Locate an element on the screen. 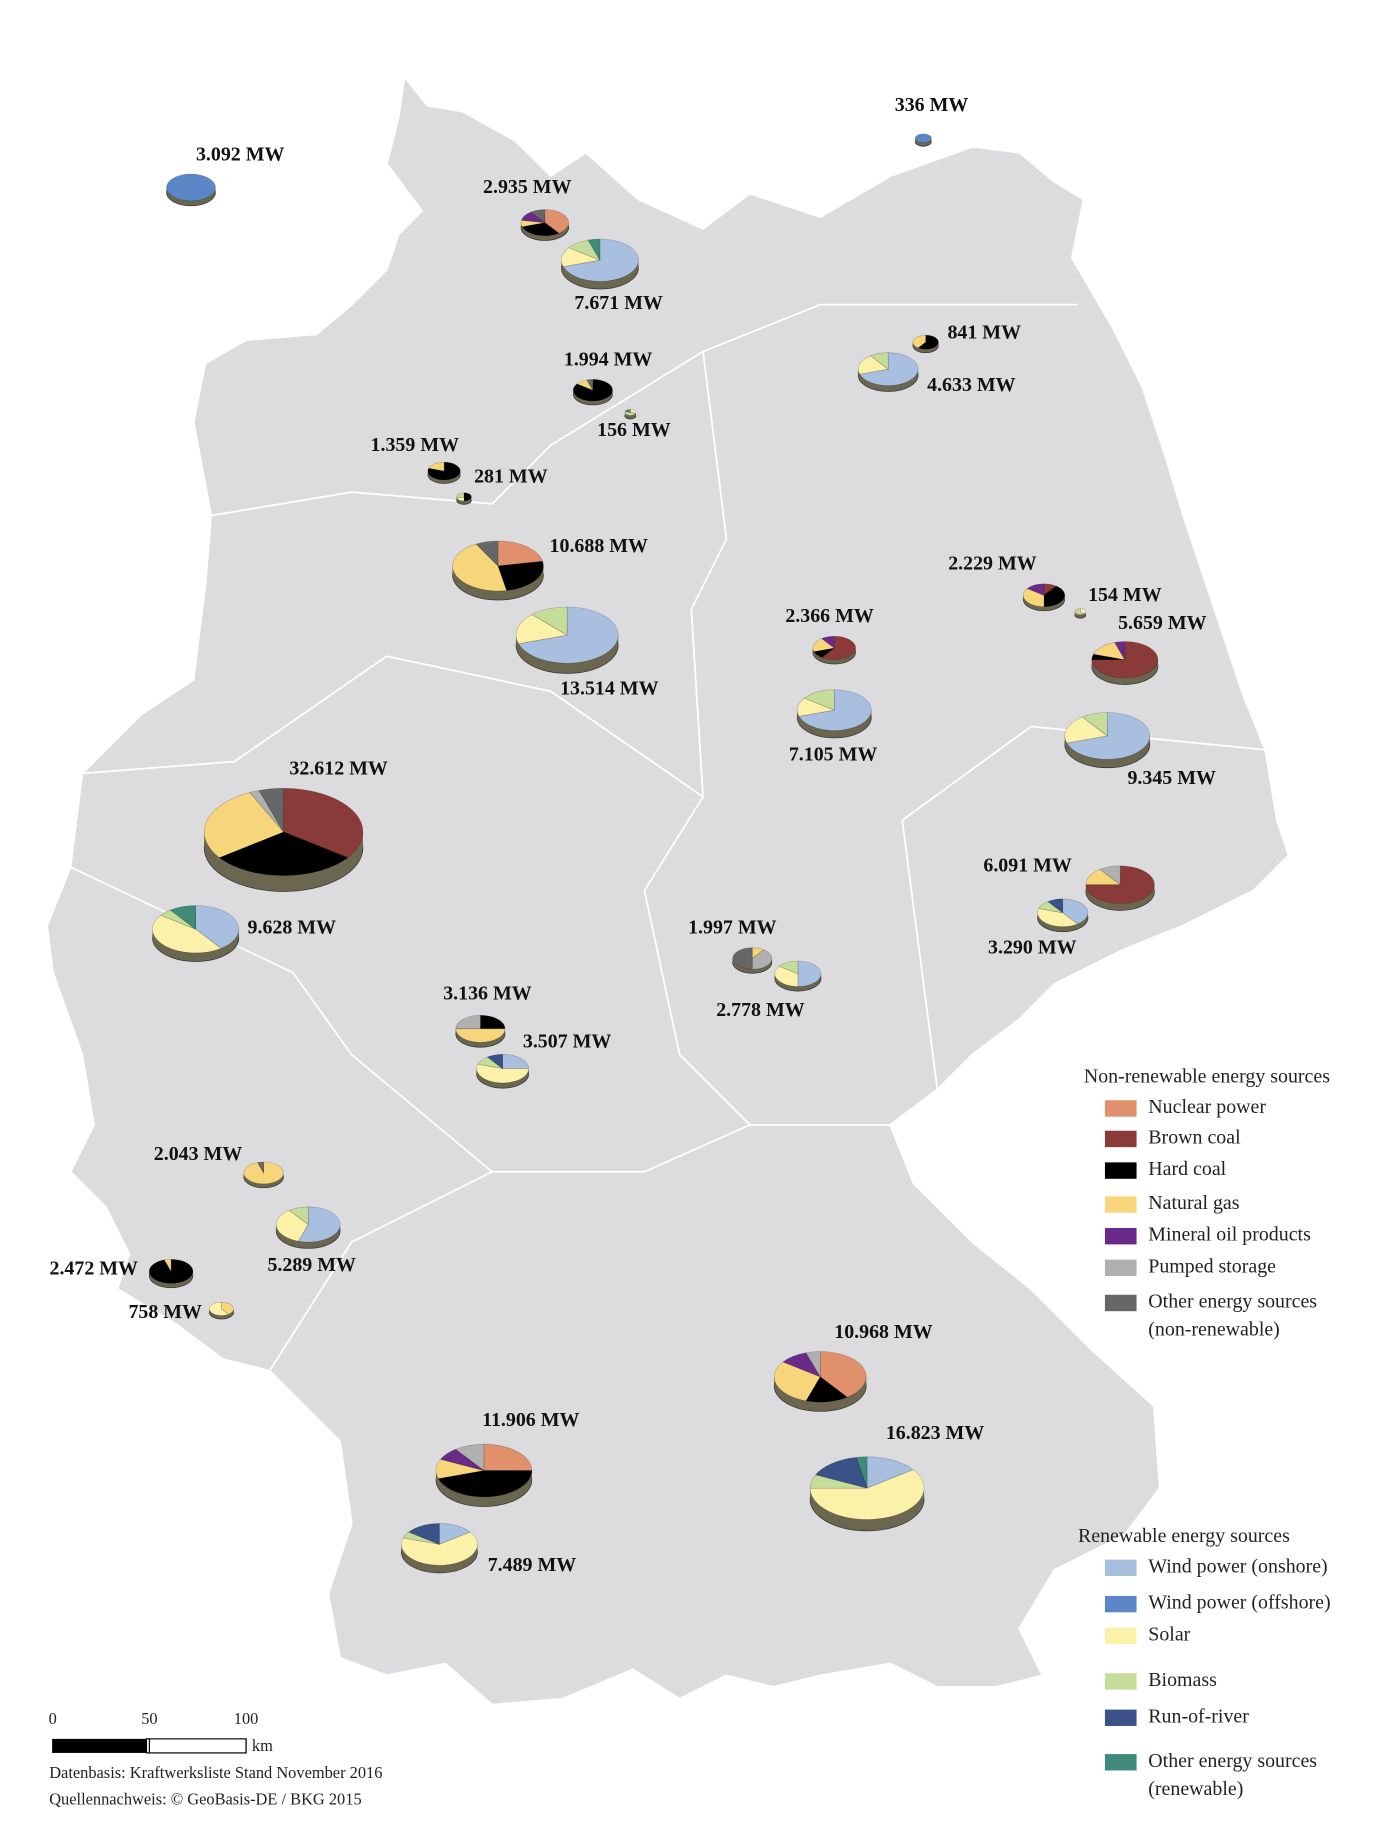 The width and height of the screenshot is (1392, 1842). legend-title: Renewable energy sources is located at coordinates (1184, 1536).